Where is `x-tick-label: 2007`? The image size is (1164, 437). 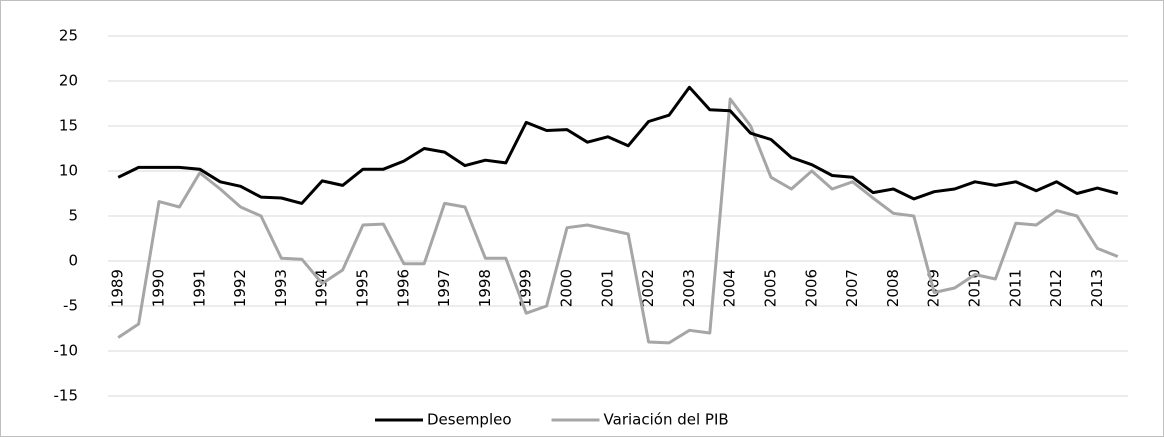 x-tick-label: 2007 is located at coordinates (852, 288).